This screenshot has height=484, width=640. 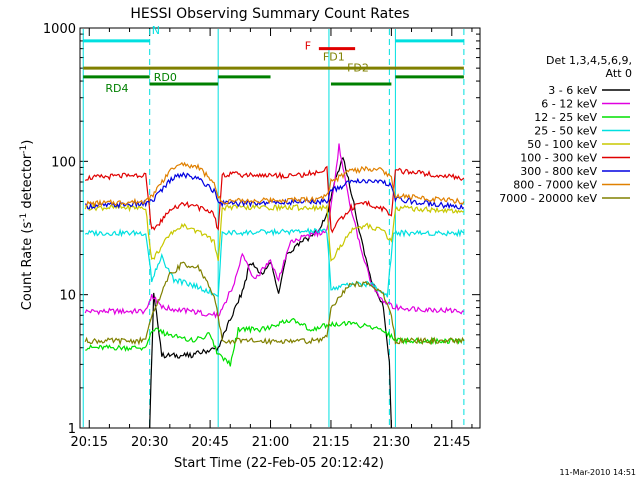 What do you see at coordinates (619, 73) in the screenshot?
I see `legend-header-line2: Att 0` at bounding box center [619, 73].